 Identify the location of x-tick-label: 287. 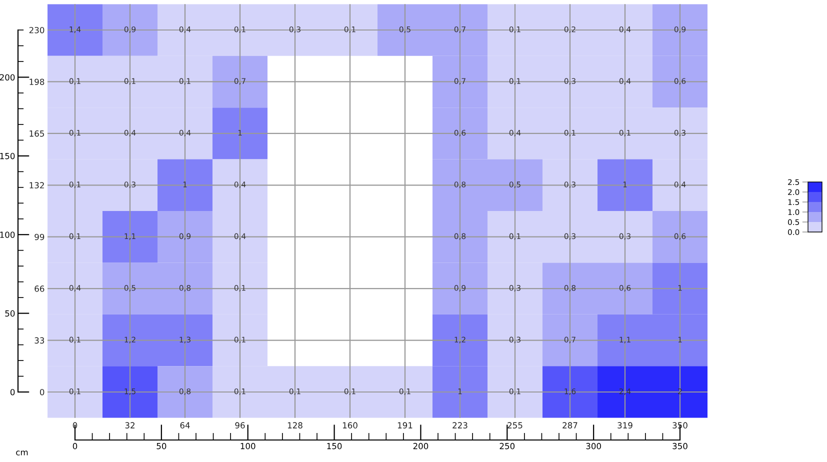
(570, 425).